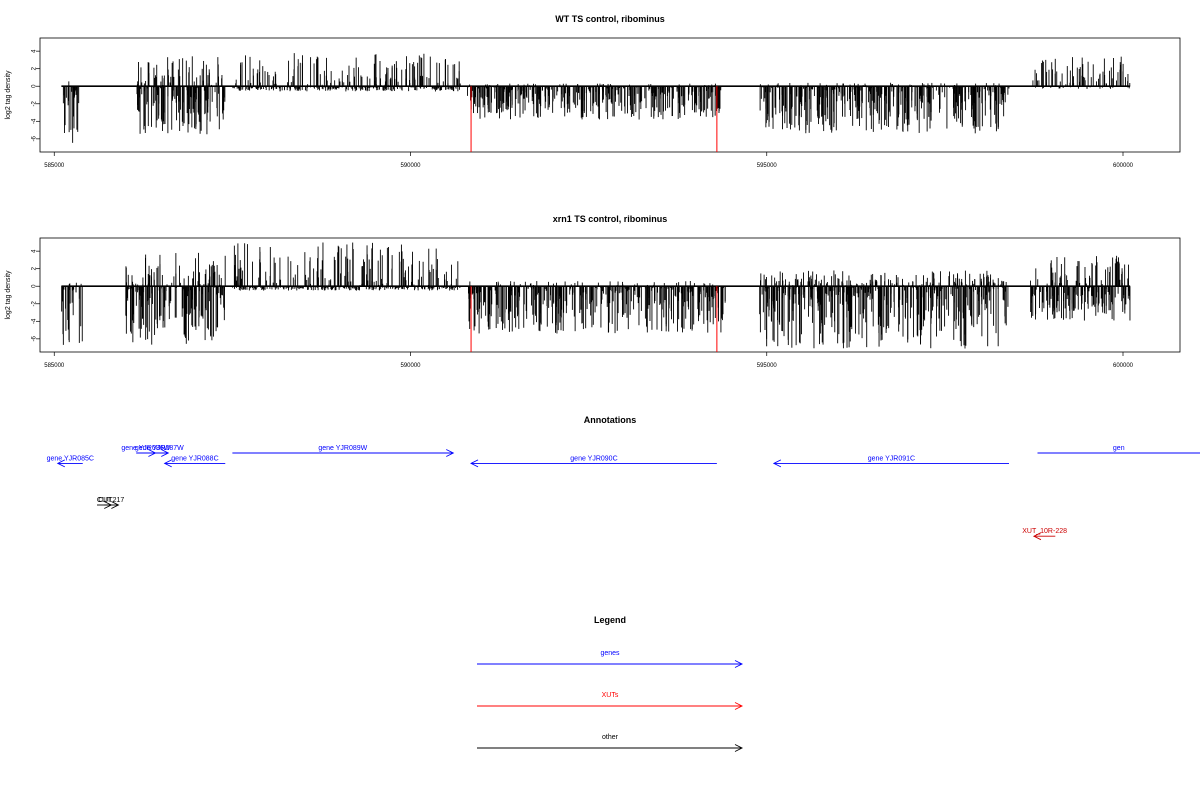 This screenshot has width=1200, height=800. What do you see at coordinates (70, 458) in the screenshot?
I see `feature-label: gene YJR085C` at bounding box center [70, 458].